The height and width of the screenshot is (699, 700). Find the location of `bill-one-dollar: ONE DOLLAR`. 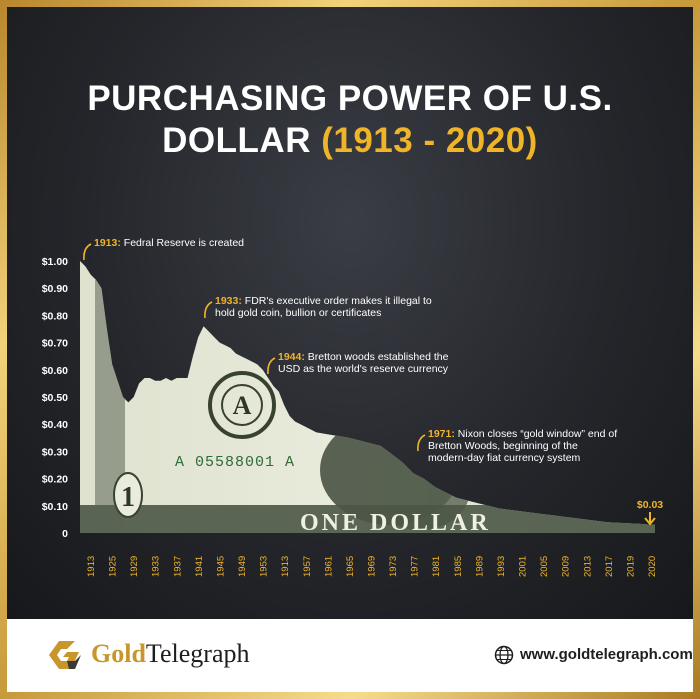

bill-one-dollar: ONE DOLLAR is located at coordinates (395, 523).